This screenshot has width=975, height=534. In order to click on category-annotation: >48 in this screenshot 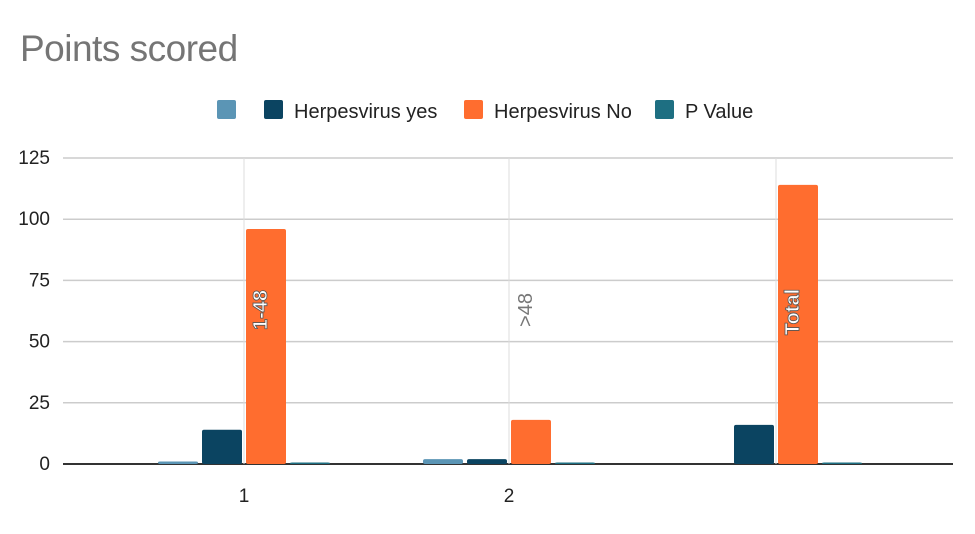, I will do `click(526, 310)`.